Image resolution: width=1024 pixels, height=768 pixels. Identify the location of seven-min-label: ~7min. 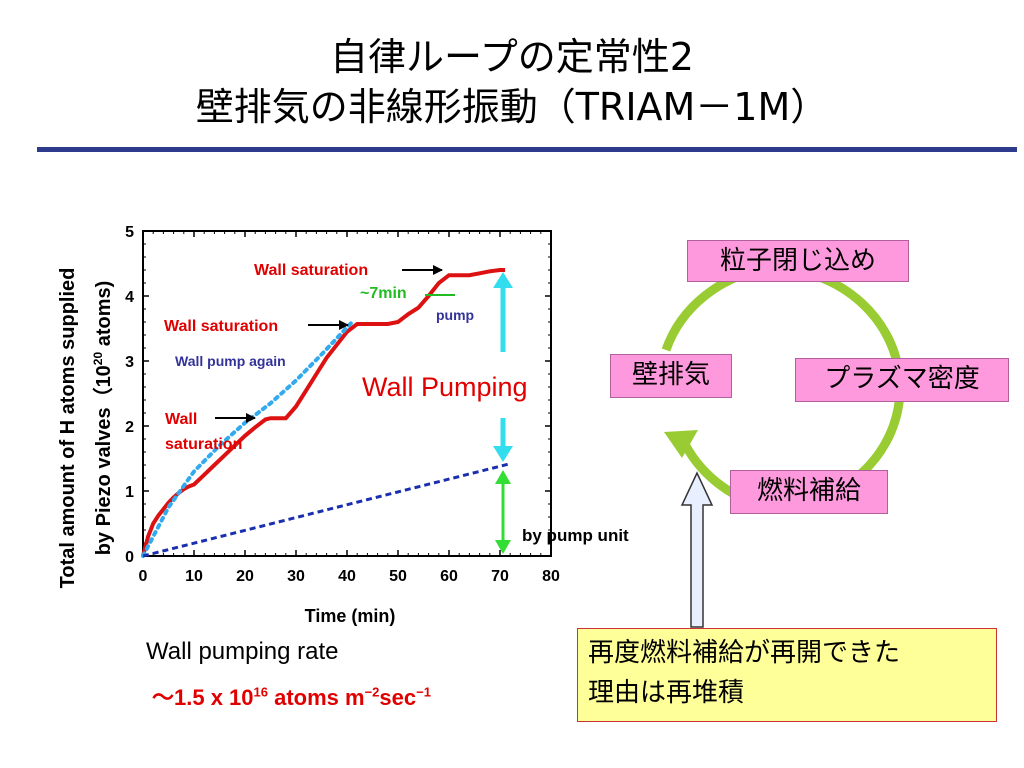
(383, 293).